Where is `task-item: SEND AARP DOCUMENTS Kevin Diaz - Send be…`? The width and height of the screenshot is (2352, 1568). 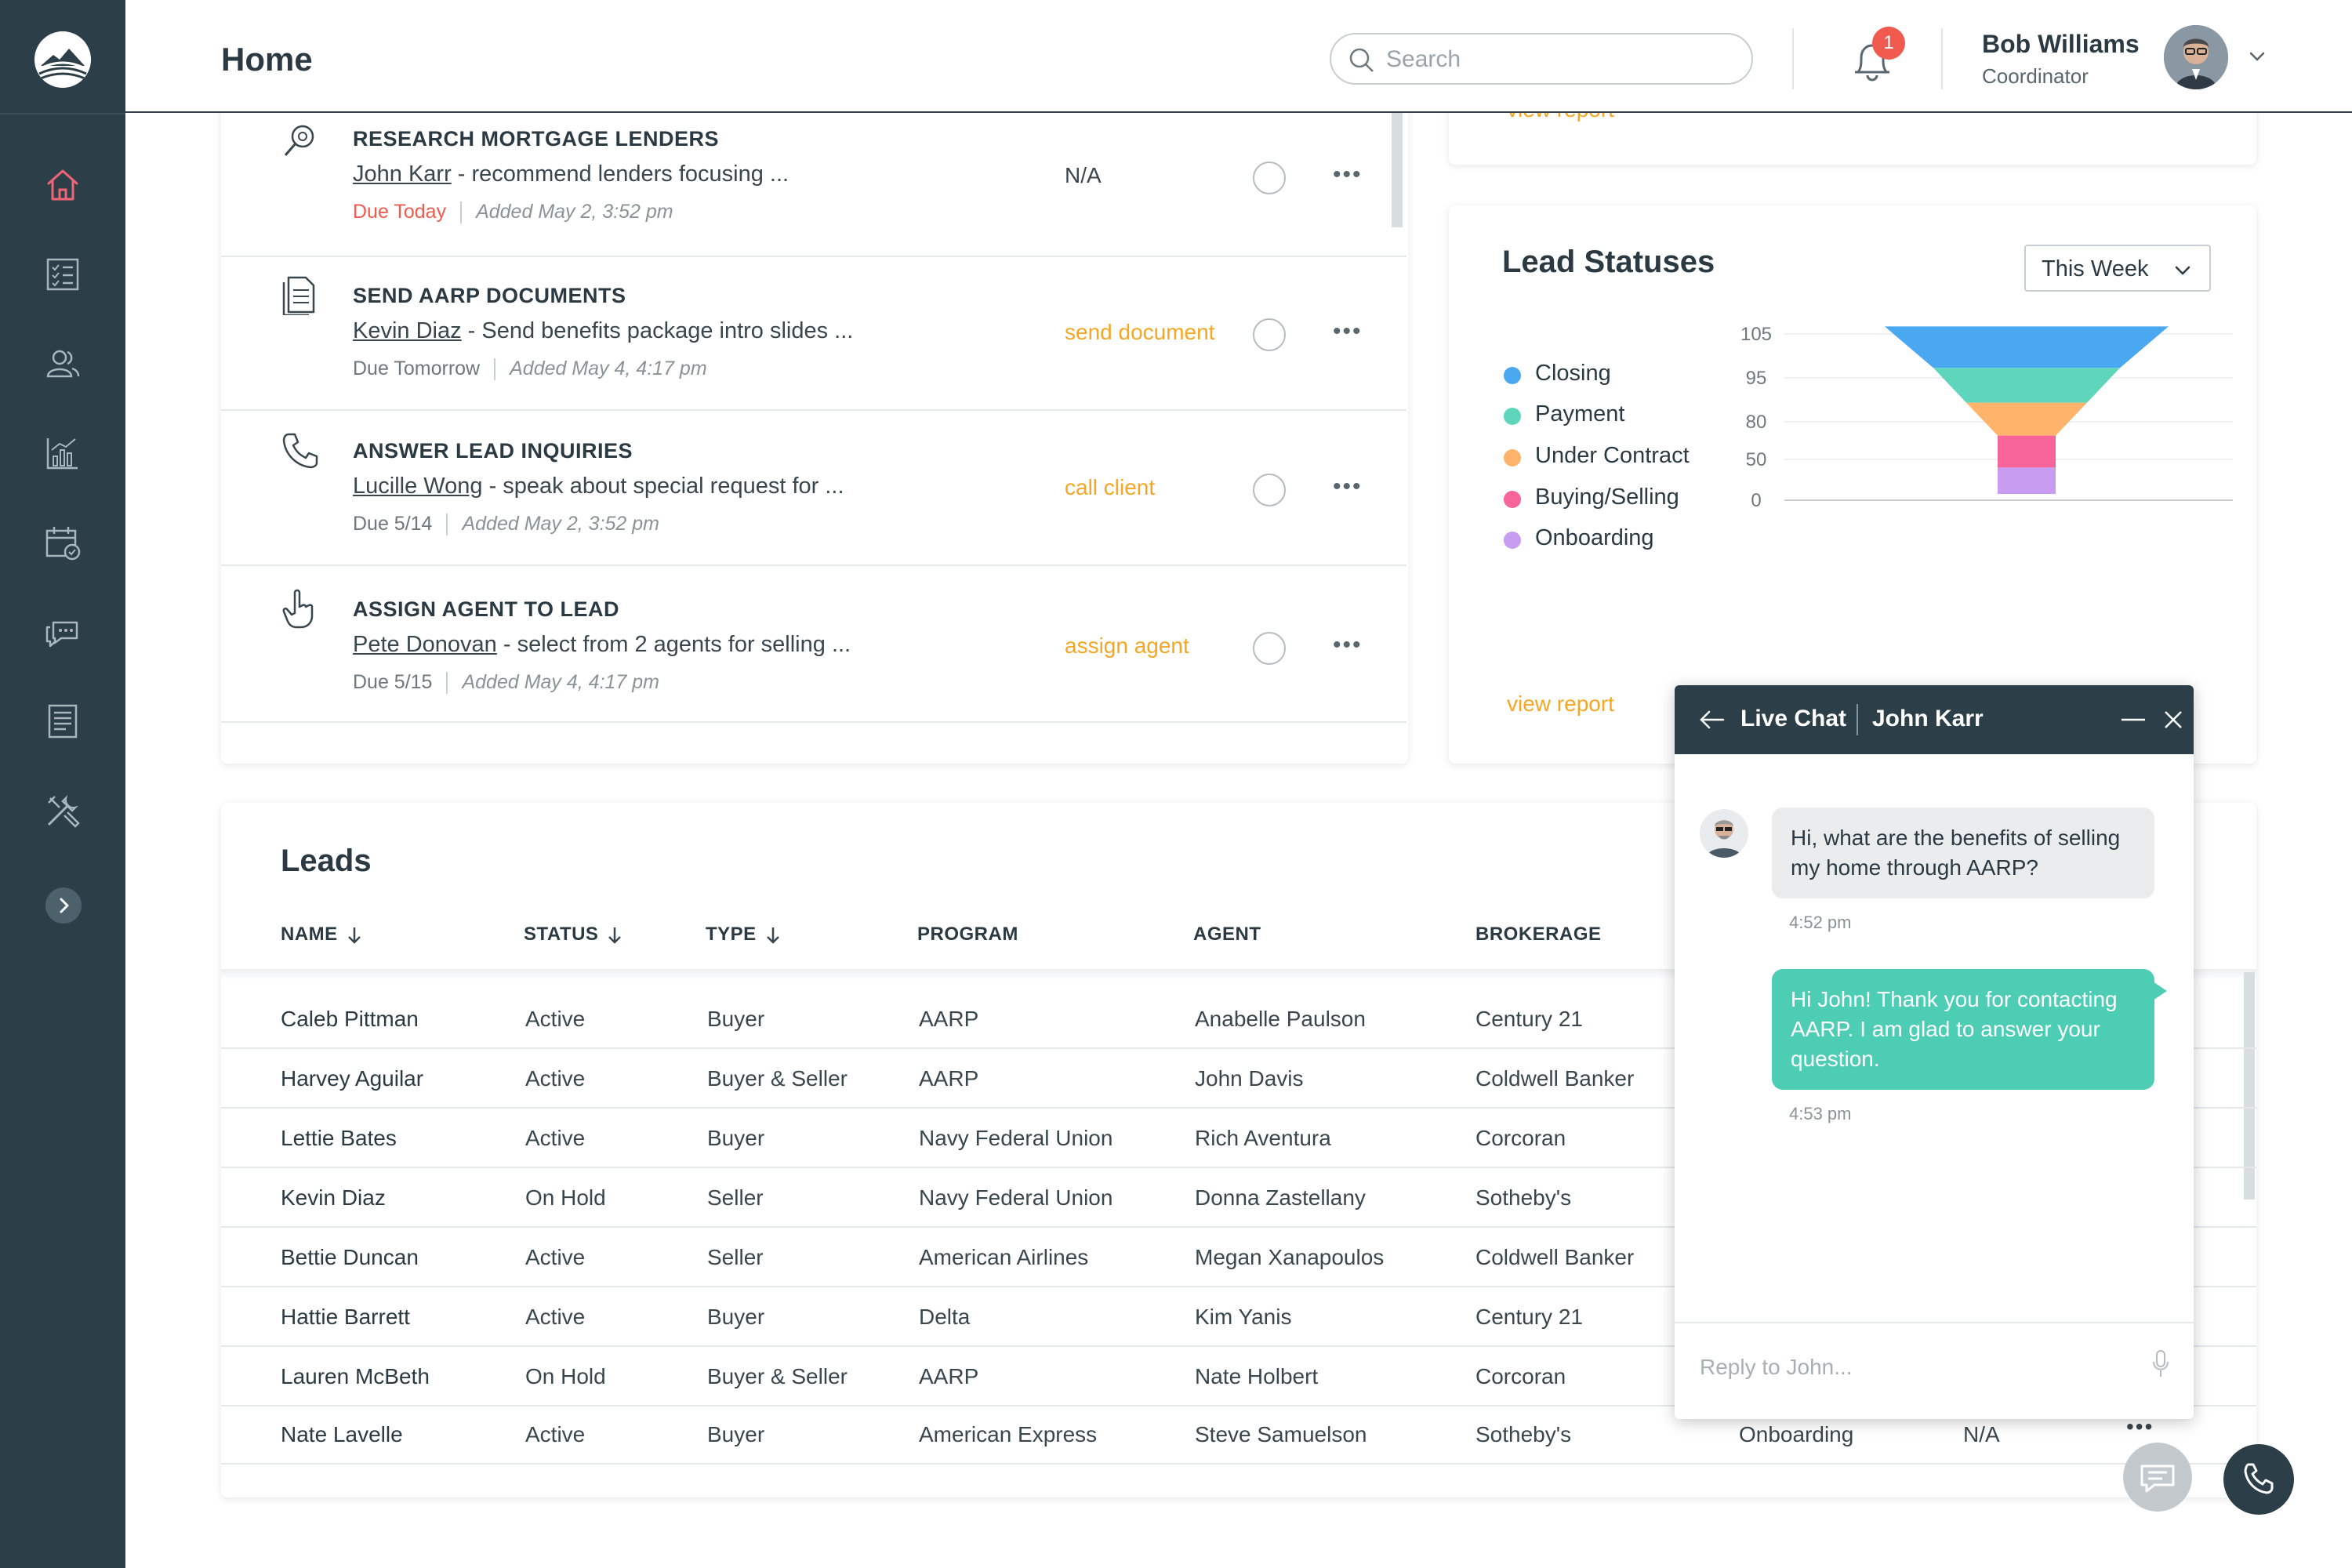
task-item: SEND AARP DOCUMENTS Kevin Diaz - Send be… is located at coordinates (813, 334).